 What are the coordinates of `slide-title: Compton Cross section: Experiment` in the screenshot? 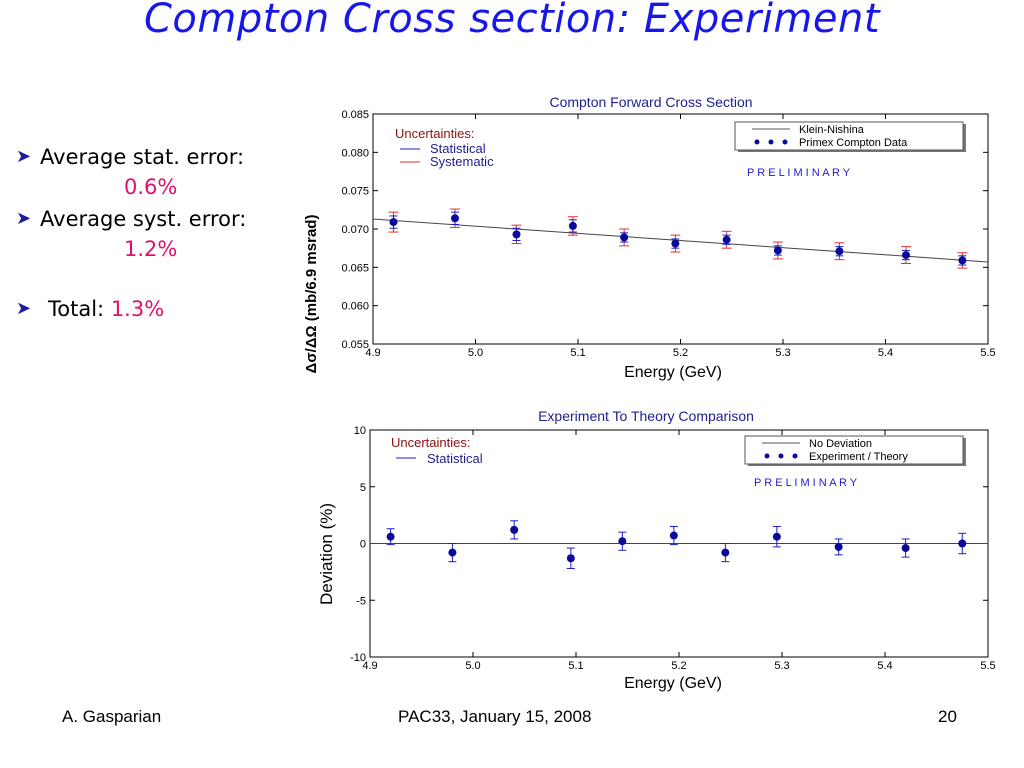 It's located at (512, 21).